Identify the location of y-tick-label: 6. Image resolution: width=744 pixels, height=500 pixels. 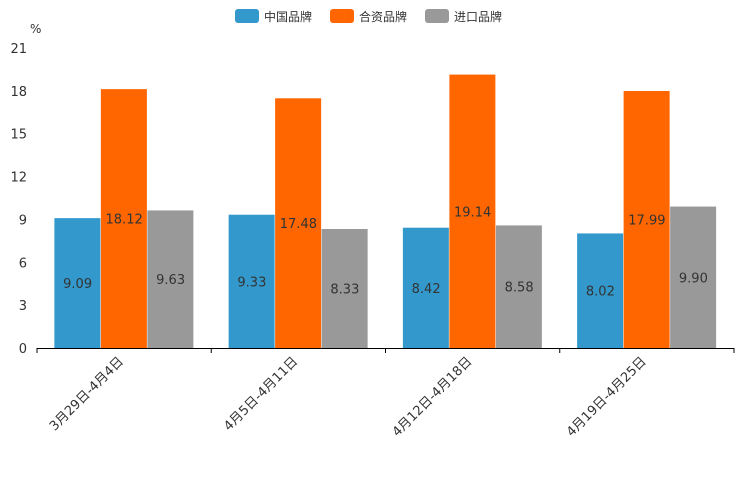
(23, 263).